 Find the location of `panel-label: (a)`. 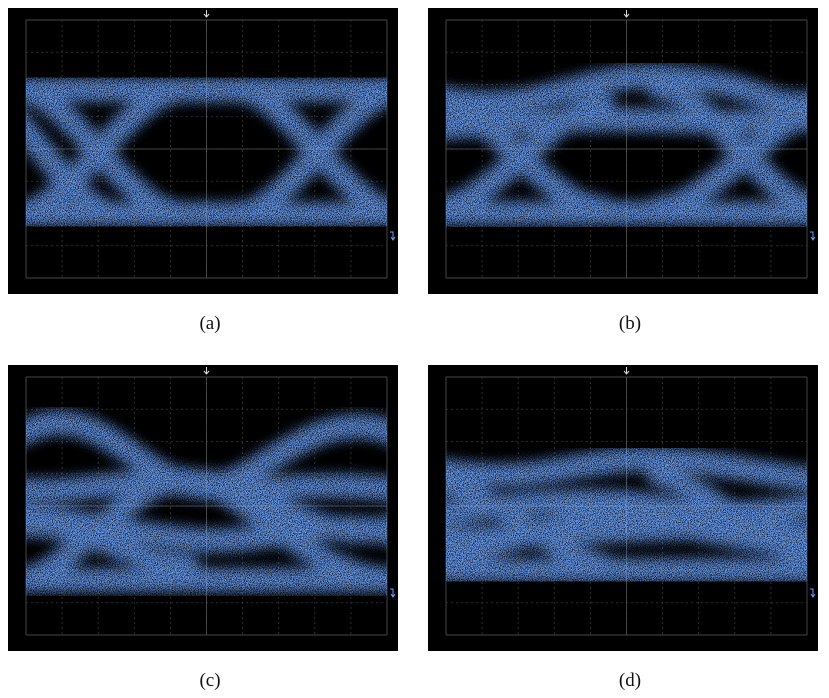

panel-label: (a) is located at coordinates (209, 323).